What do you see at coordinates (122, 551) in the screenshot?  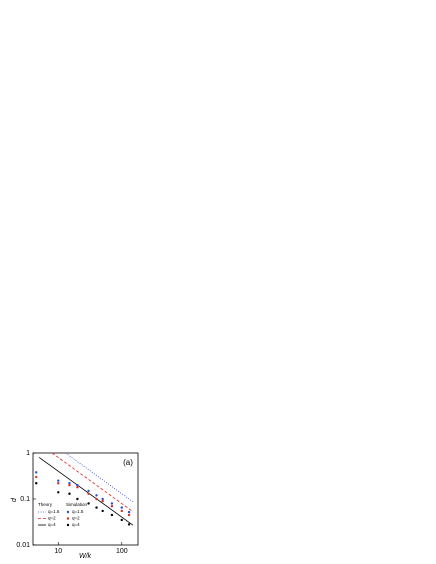 I see `x-tick-label: 100` at bounding box center [122, 551].